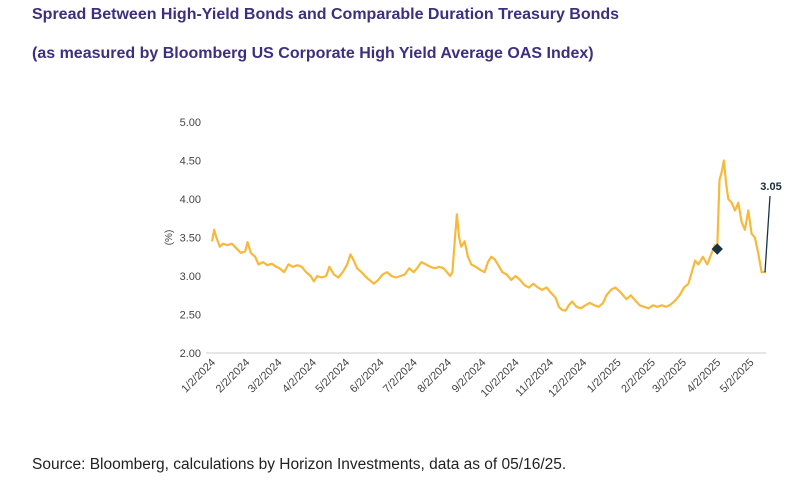 The width and height of the screenshot is (811, 492). What do you see at coordinates (265, 376) in the screenshot?
I see `x-tick-label: 3/2/2024` at bounding box center [265, 376].